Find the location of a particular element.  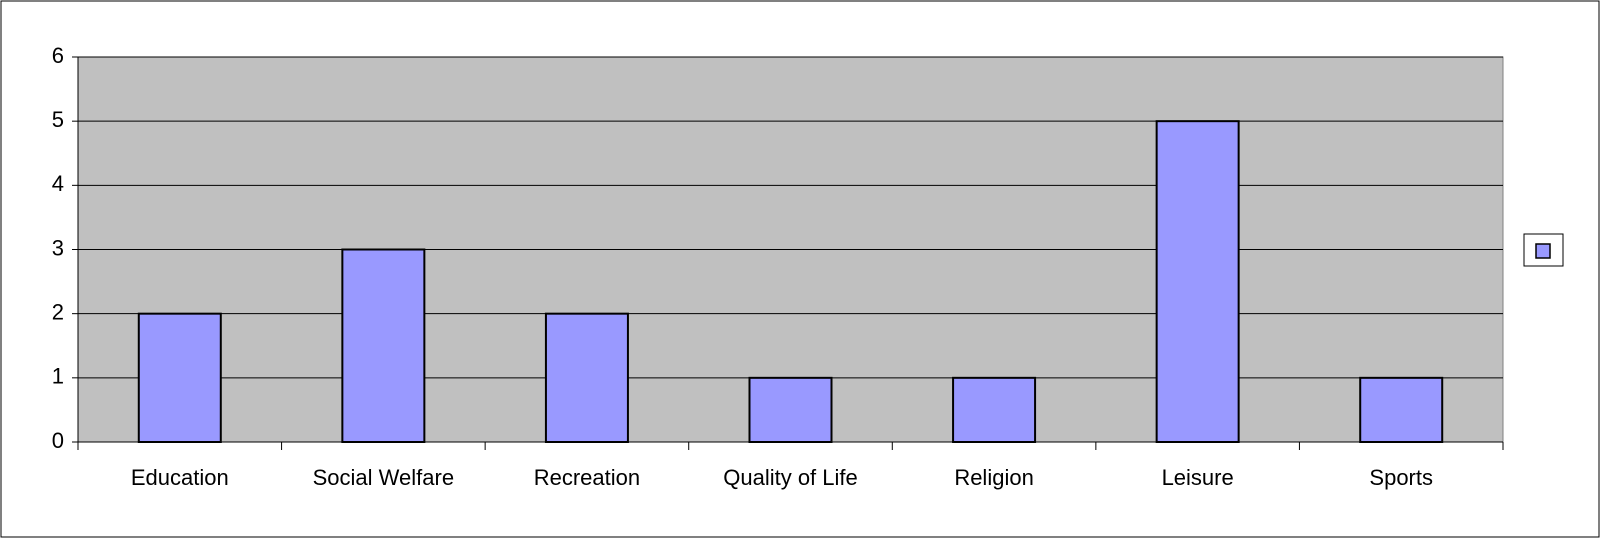

y-tick-label: 2 is located at coordinates (58, 311).